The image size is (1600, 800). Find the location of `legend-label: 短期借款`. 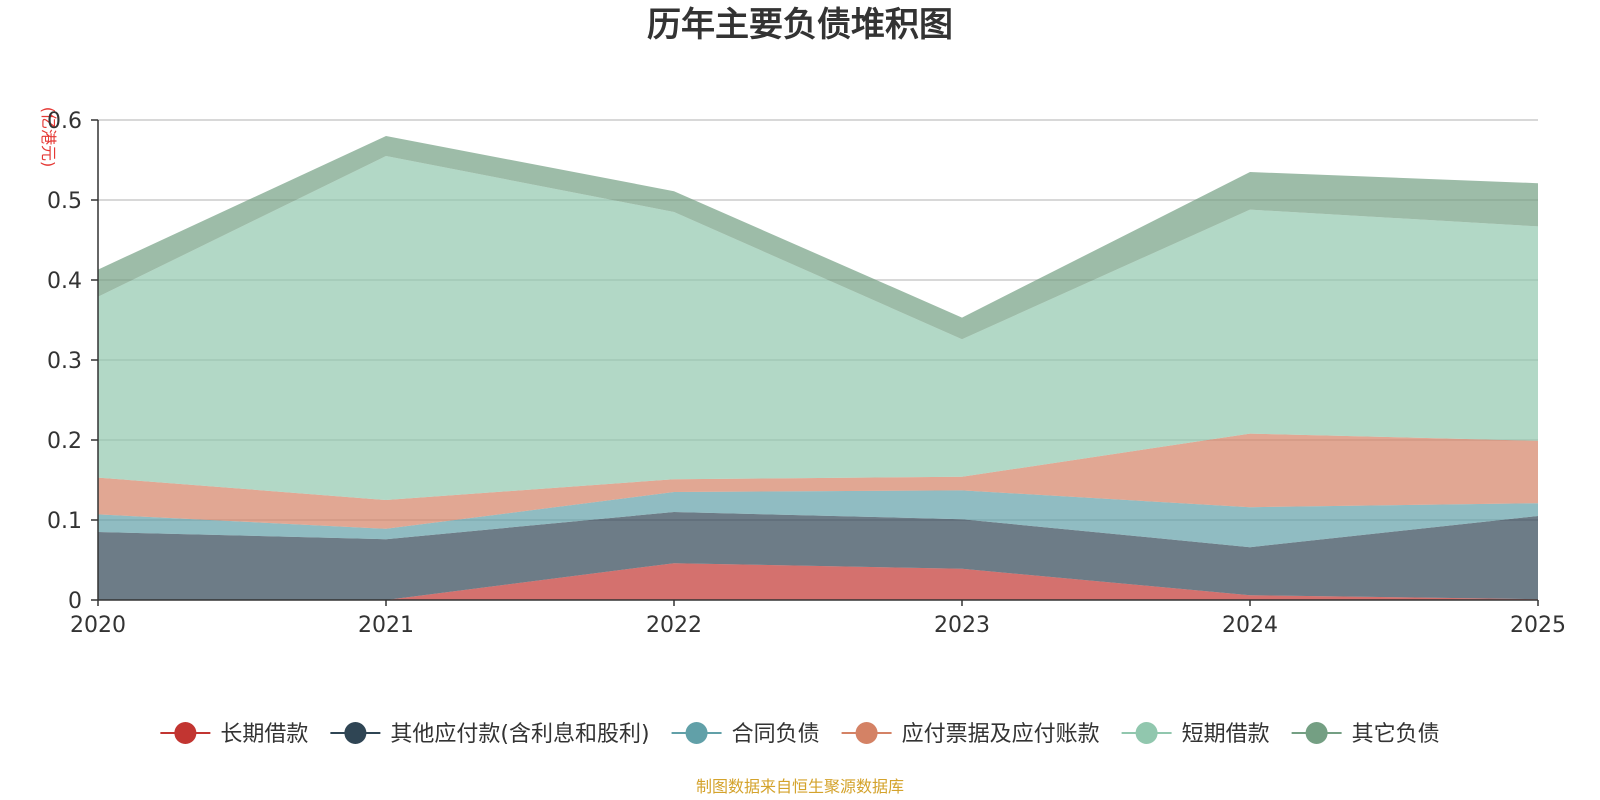

legend-label: 短期借款 is located at coordinates (1226, 734).